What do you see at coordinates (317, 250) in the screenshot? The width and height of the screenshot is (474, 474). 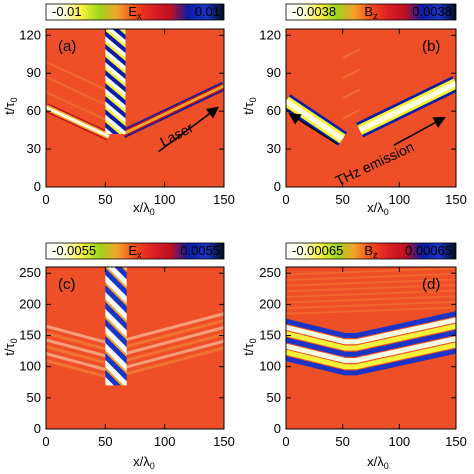 I see `colorbar-min-label: -0.00065` at bounding box center [317, 250].